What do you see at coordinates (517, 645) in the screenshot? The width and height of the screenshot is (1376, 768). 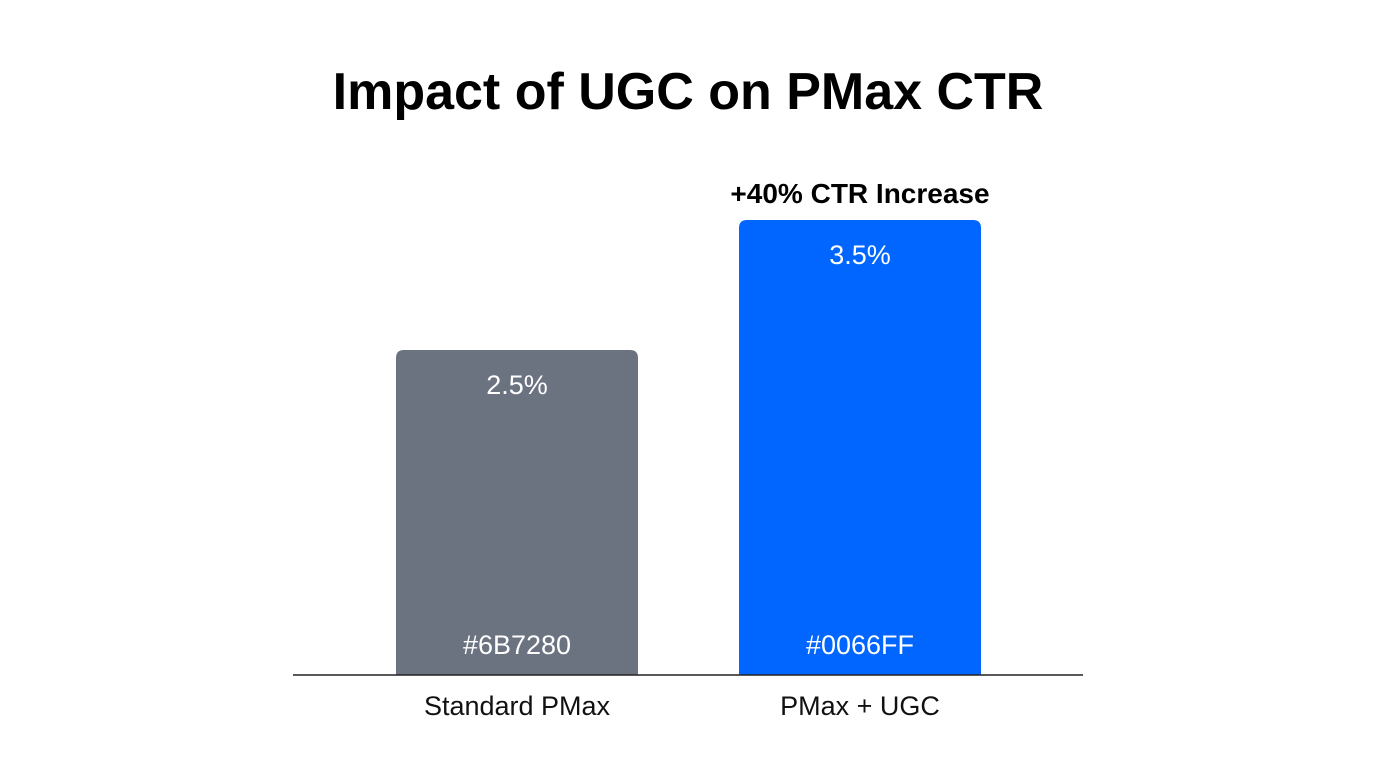 I see `bar-color-label: #6B7280` at bounding box center [517, 645].